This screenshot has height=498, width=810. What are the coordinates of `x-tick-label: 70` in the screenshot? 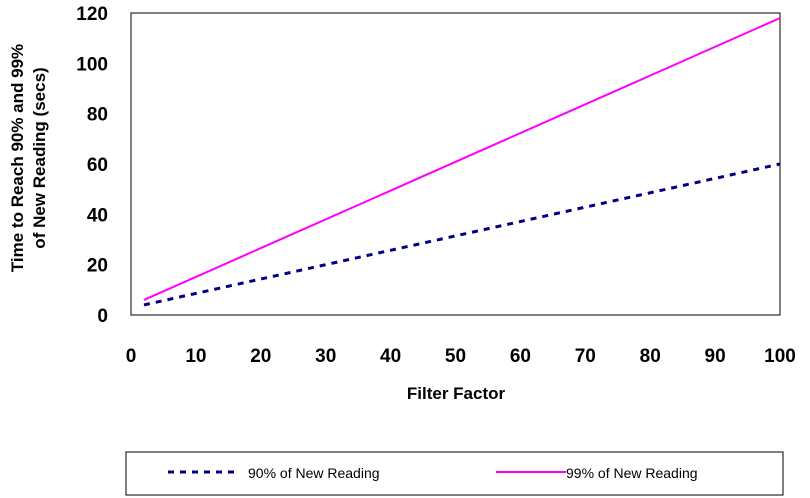 It's located at (585, 356).